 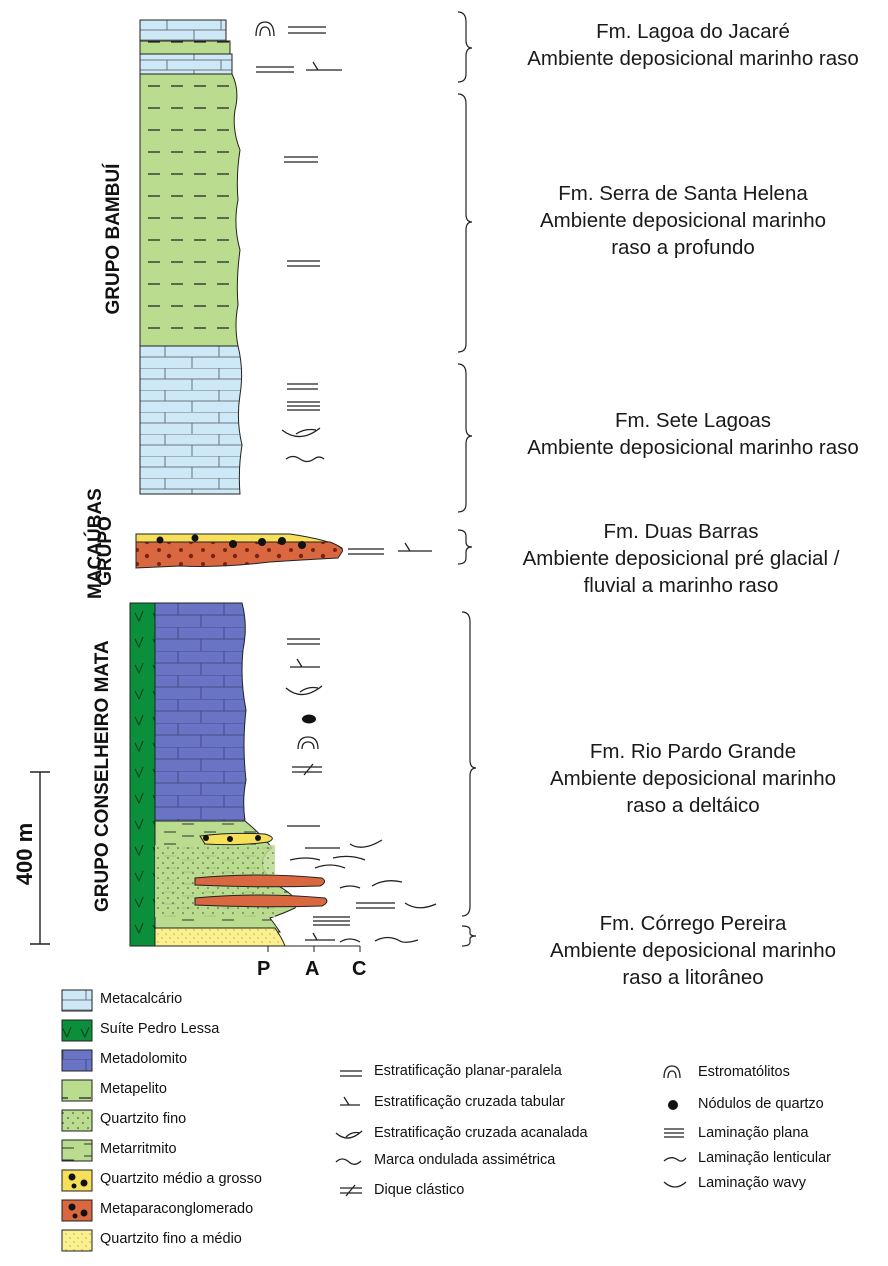 I want to click on layer-rio-pardo-grande, so click(x=200, y=712).